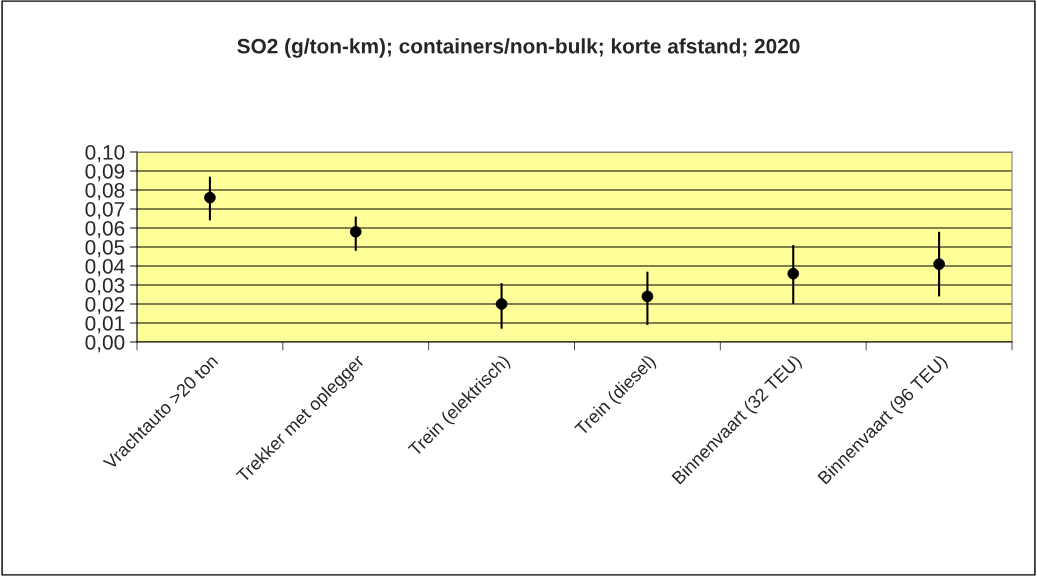  Describe the element at coordinates (105, 192) in the screenshot. I see `y-tick-label: 0,08` at that location.